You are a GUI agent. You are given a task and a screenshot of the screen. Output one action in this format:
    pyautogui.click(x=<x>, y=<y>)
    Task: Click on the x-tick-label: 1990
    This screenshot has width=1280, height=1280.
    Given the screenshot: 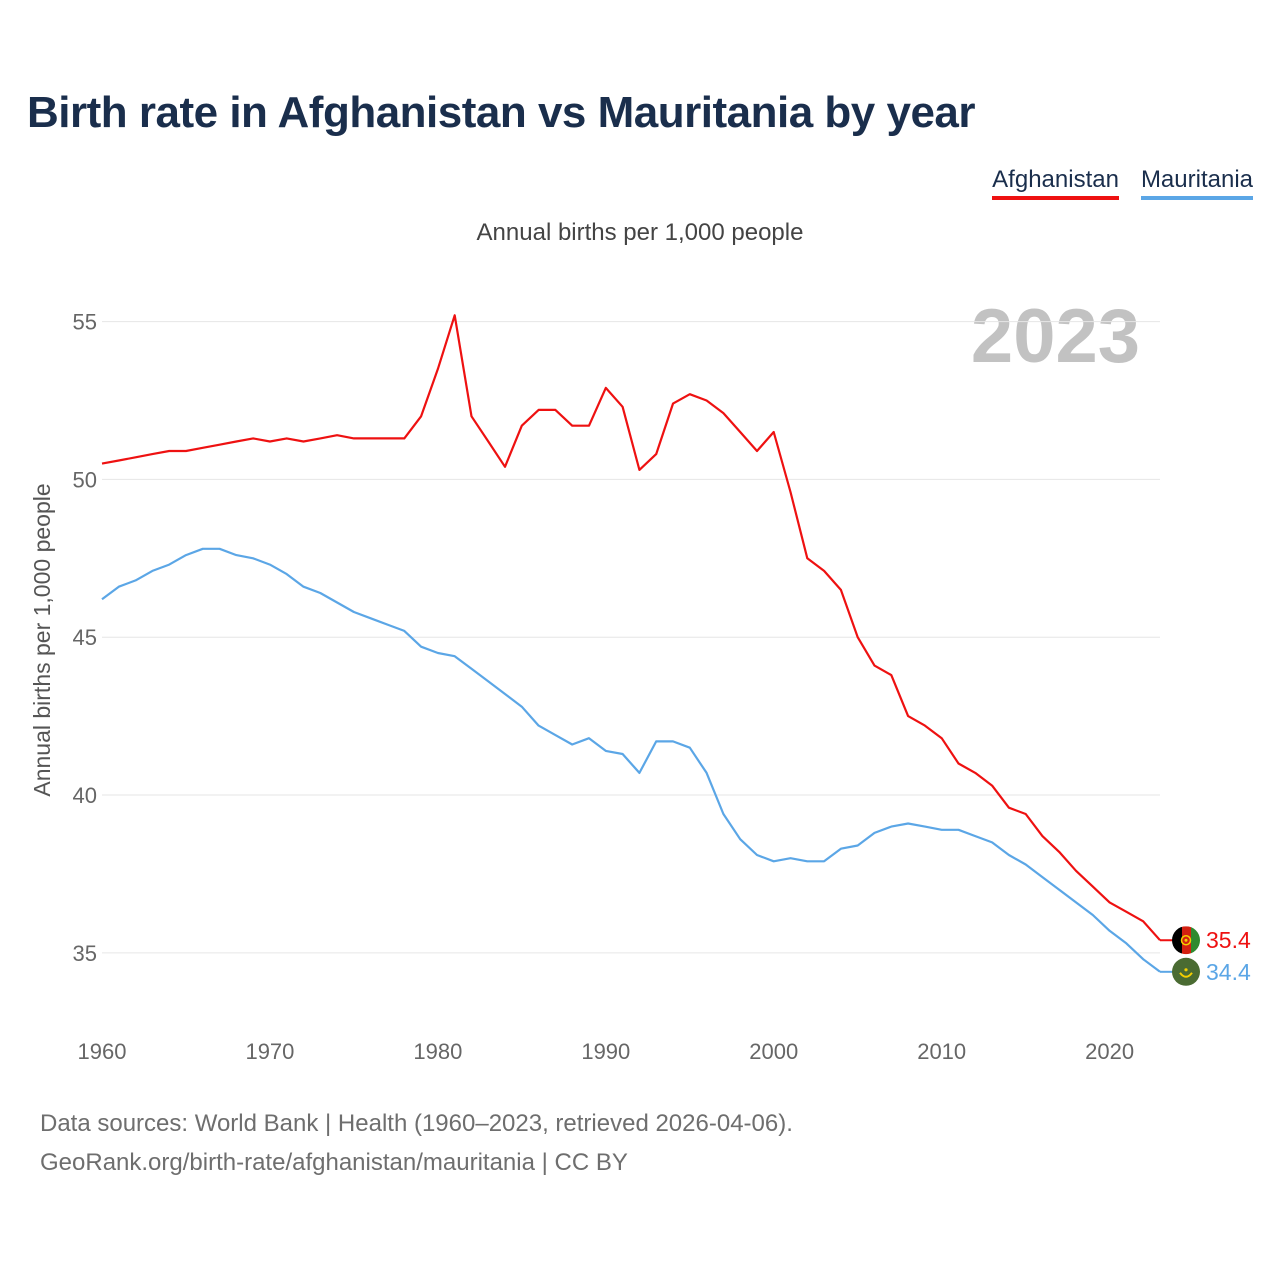 What is the action you would take?
    pyautogui.click(x=605, y=1051)
    